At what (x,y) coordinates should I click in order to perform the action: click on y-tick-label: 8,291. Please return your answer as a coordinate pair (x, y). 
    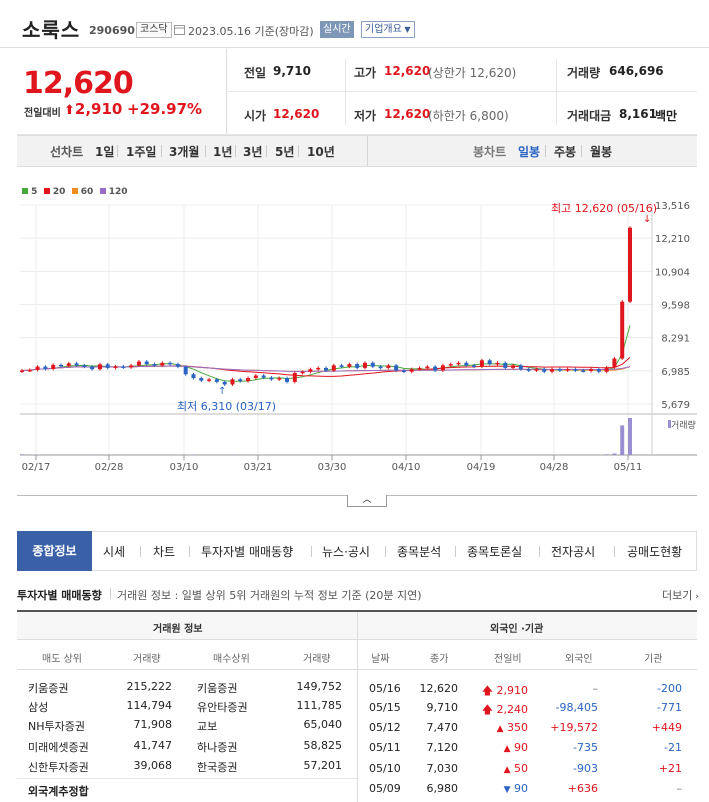
    Looking at the image, I should click on (675, 339).